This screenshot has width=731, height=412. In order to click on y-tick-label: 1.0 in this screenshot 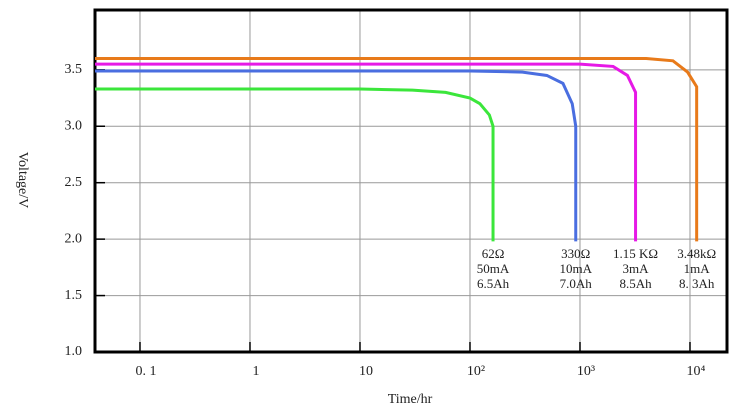, I will do `click(74, 351)`.